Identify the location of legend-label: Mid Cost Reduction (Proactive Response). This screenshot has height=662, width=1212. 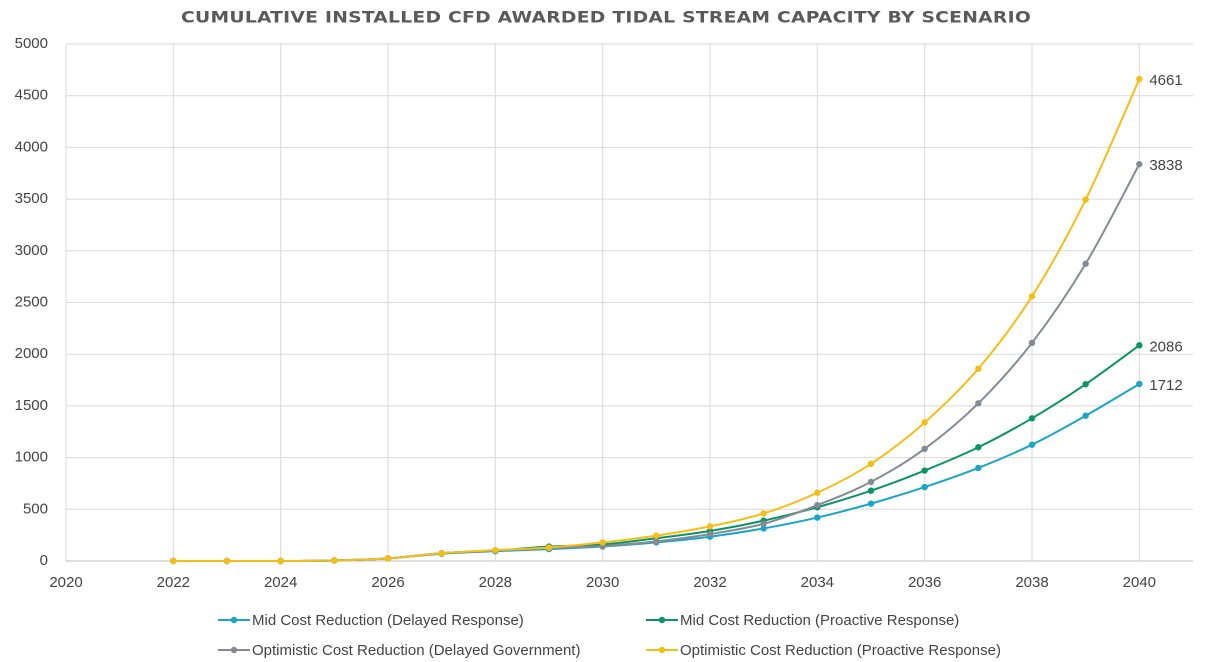
(819, 620).